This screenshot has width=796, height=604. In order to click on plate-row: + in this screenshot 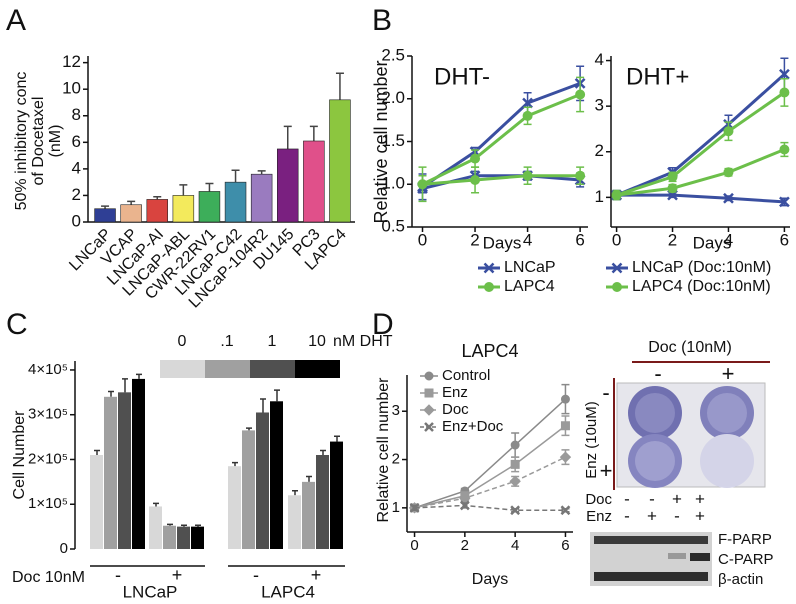, I will do `click(606, 470)`.